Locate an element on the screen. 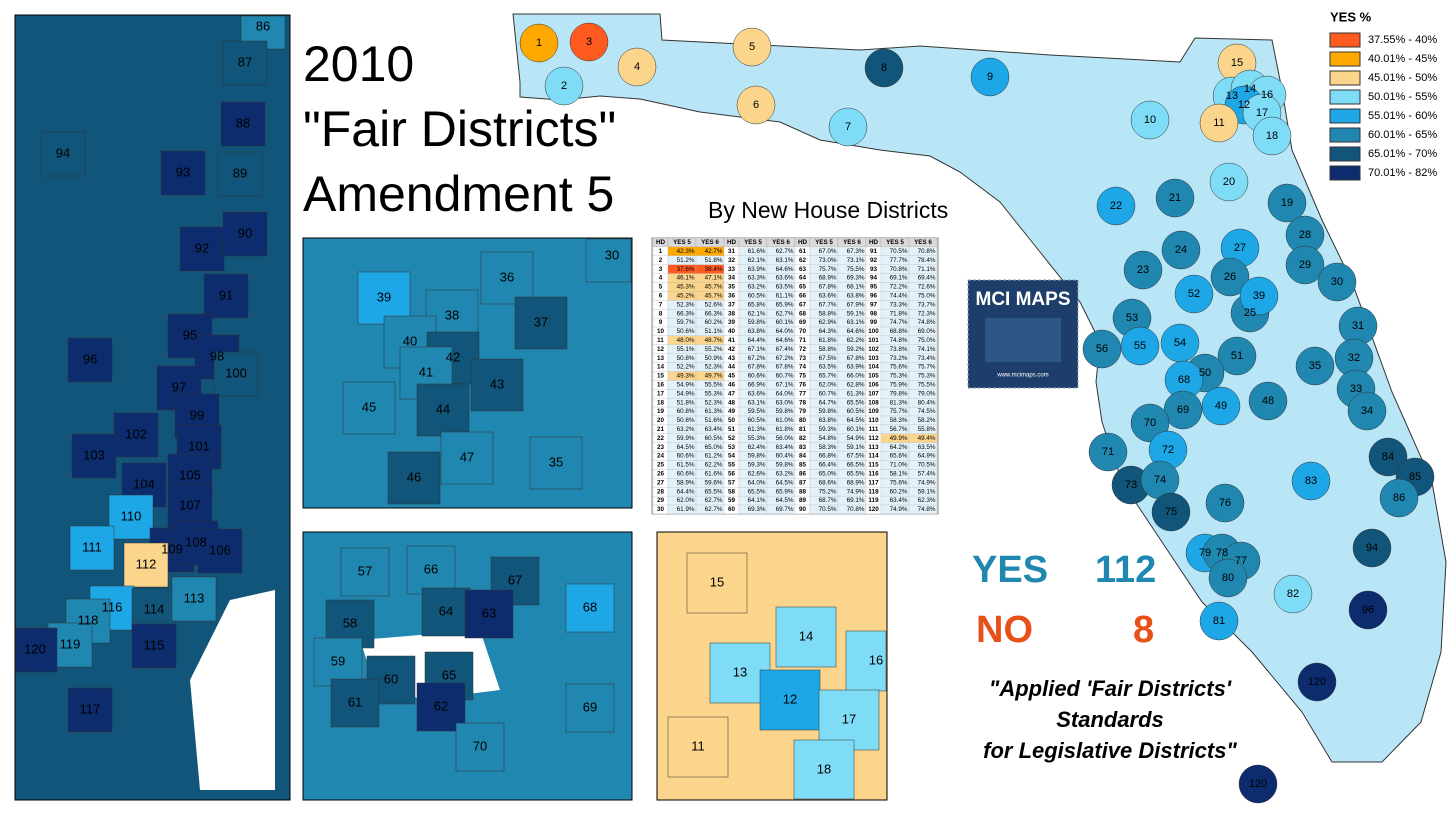 Image resolution: width=1456 pixels, height=819 pixels. table-cell: 60.2% is located at coordinates (899, 491).